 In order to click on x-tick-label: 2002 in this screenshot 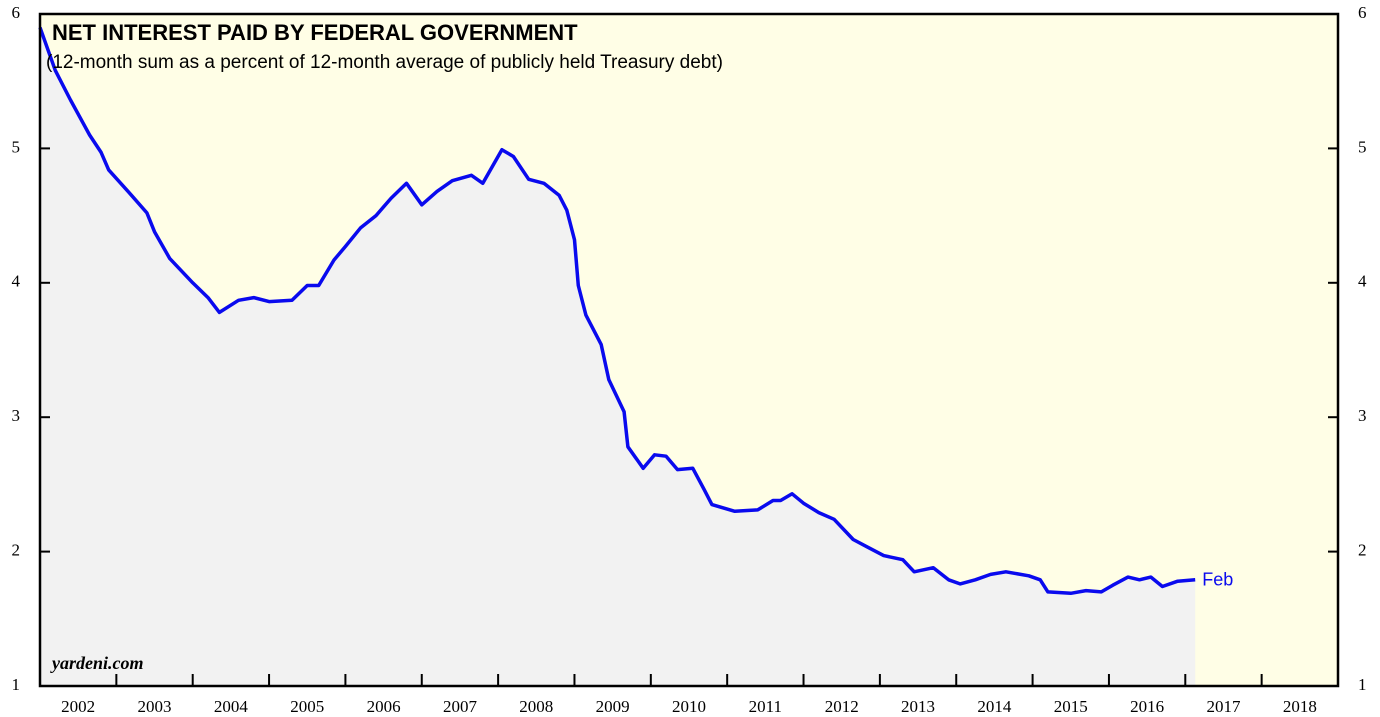, I will do `click(78, 706)`.